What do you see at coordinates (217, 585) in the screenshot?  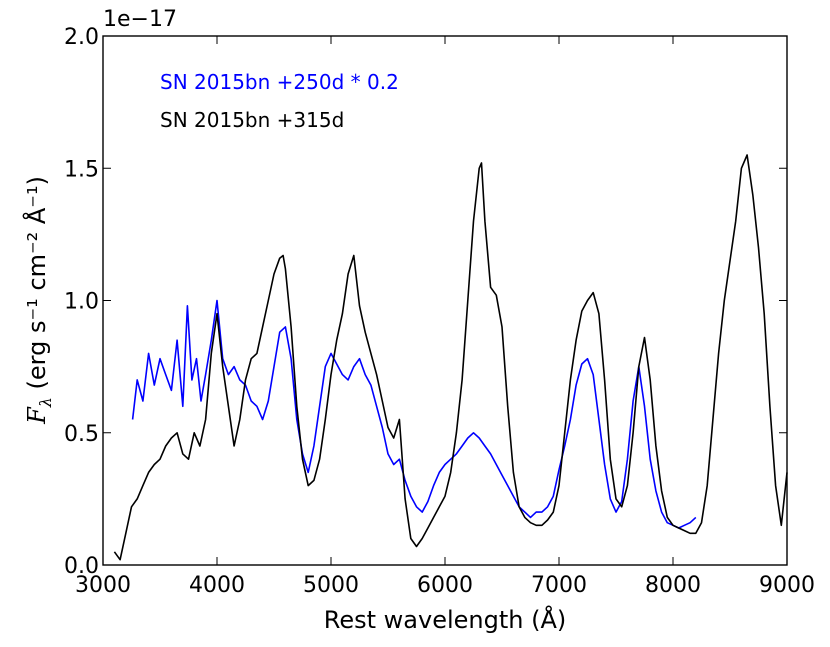 I see `x-tick-label: 4000` at bounding box center [217, 585].